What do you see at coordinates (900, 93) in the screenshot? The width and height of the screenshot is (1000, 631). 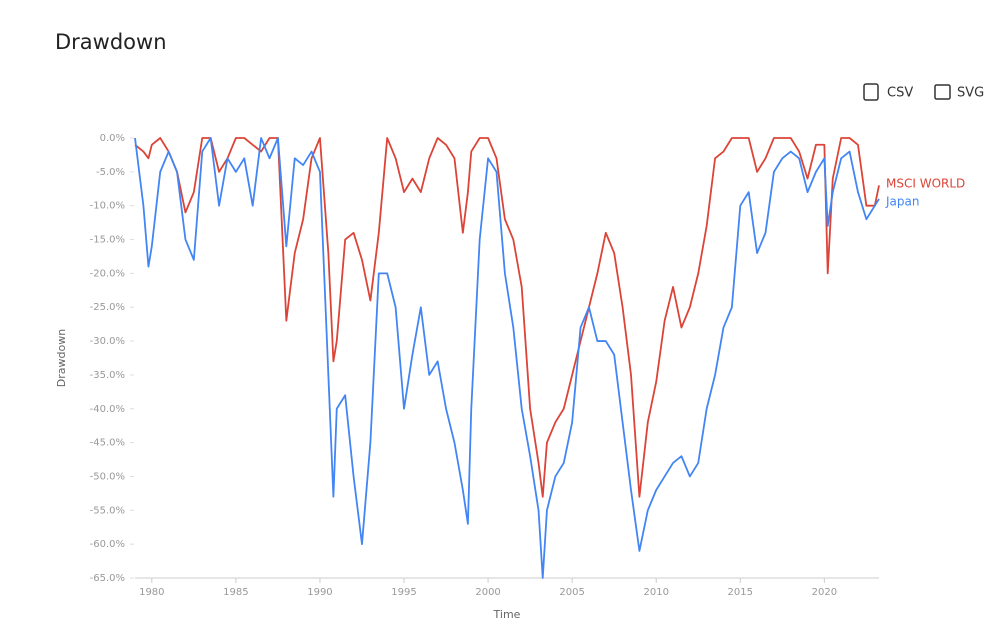 I see `csv-label: CSV` at bounding box center [900, 93].